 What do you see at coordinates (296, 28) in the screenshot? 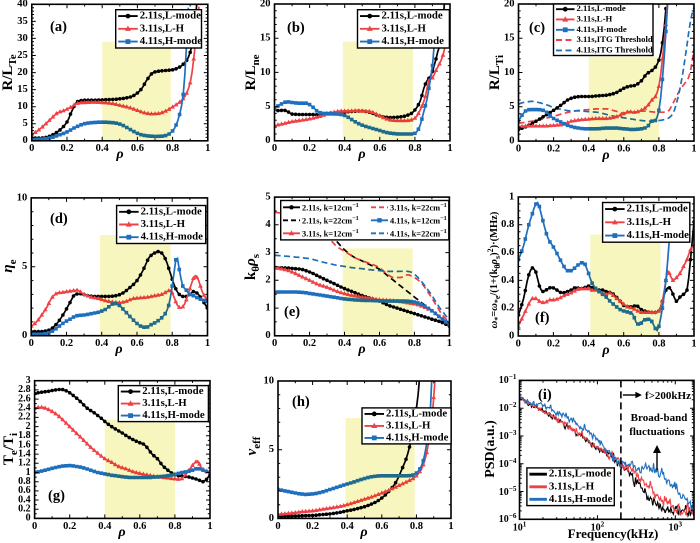
I see `svg-text: (b)` at bounding box center [296, 28].